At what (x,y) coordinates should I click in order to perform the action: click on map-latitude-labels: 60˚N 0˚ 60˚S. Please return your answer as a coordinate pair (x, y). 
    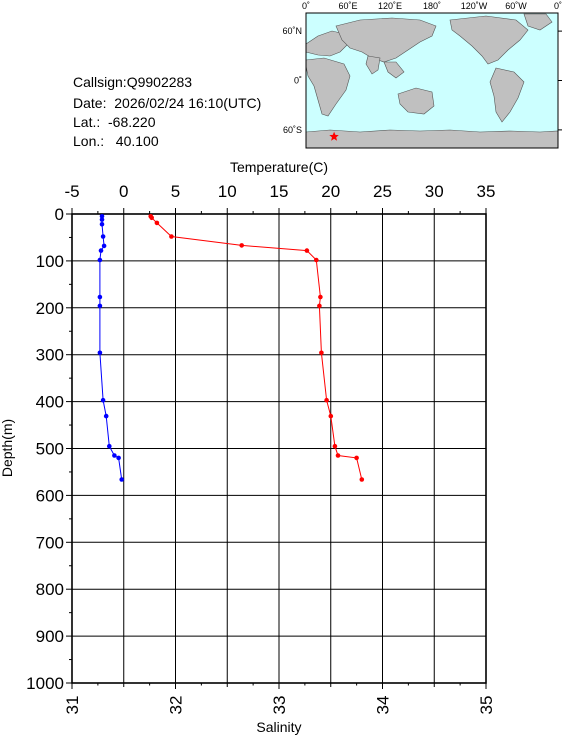
    Looking at the image, I should click on (292, 80).